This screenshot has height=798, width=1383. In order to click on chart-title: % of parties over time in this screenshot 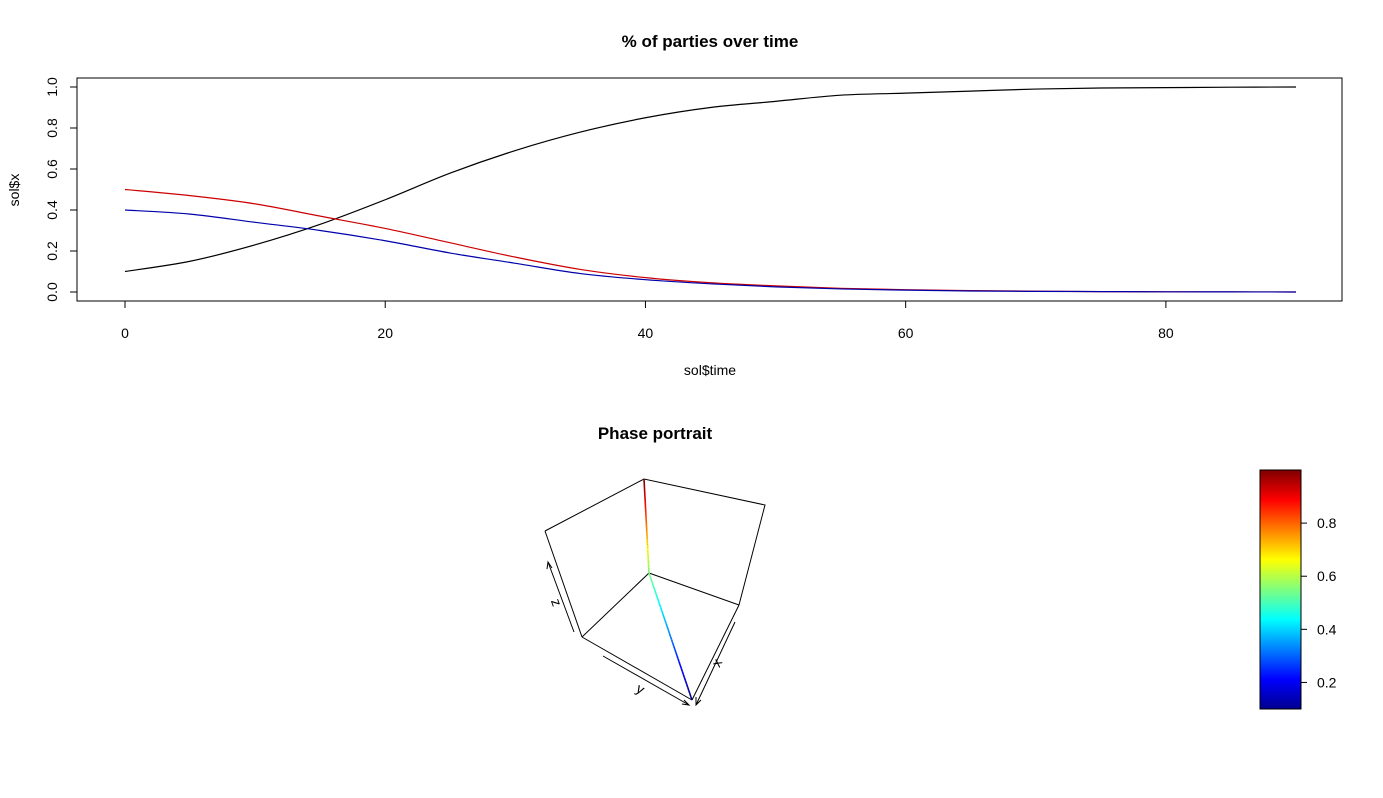, I will do `click(710, 41)`.